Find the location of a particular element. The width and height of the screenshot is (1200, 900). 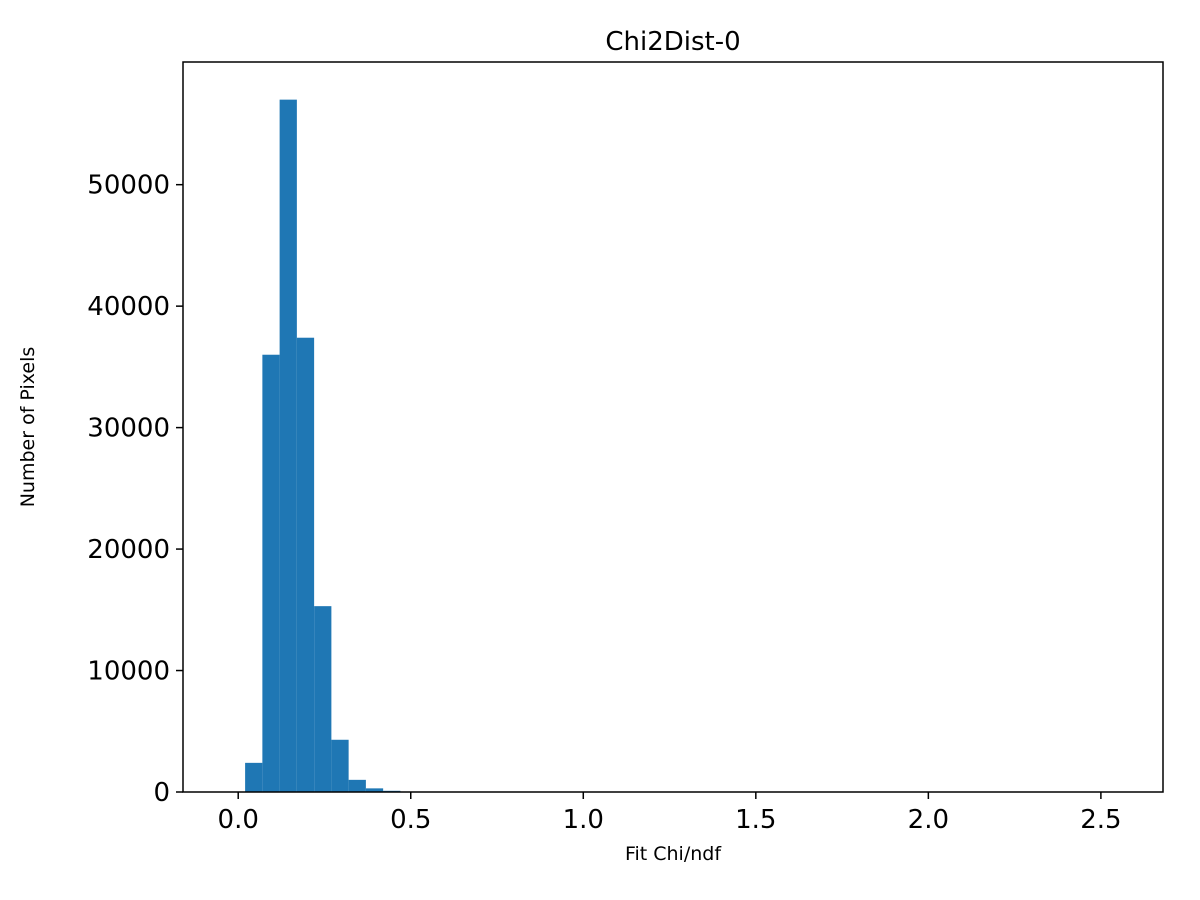

y-tick-label: 30000 is located at coordinates (128, 429).